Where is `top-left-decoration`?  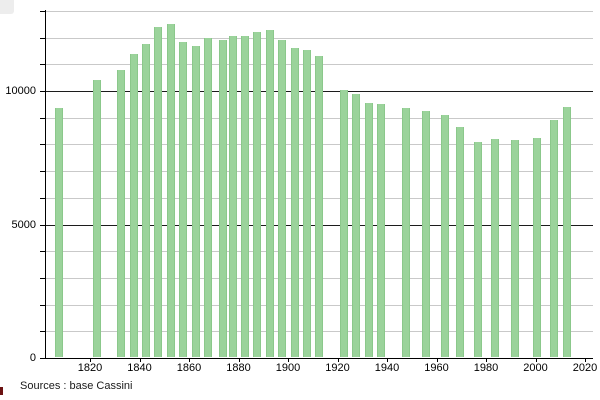
top-left-decoration is located at coordinates (7, 7).